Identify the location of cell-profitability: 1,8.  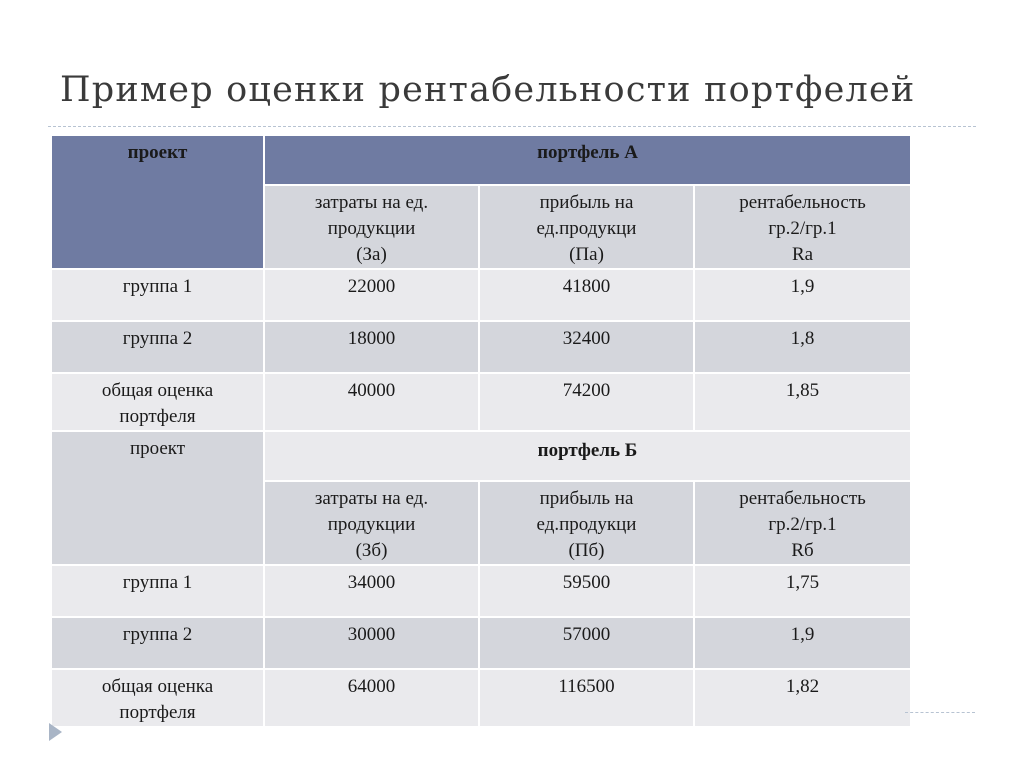
(802, 347).